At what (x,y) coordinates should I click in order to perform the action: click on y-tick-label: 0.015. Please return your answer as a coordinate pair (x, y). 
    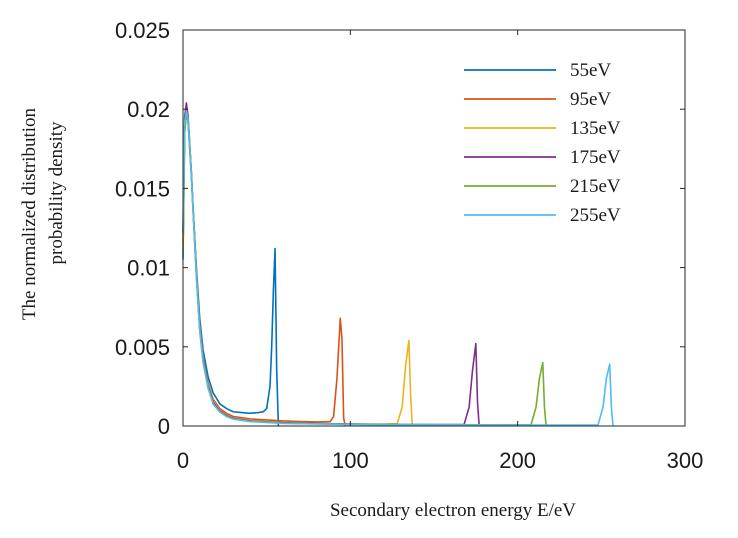
    Looking at the image, I should click on (142, 188).